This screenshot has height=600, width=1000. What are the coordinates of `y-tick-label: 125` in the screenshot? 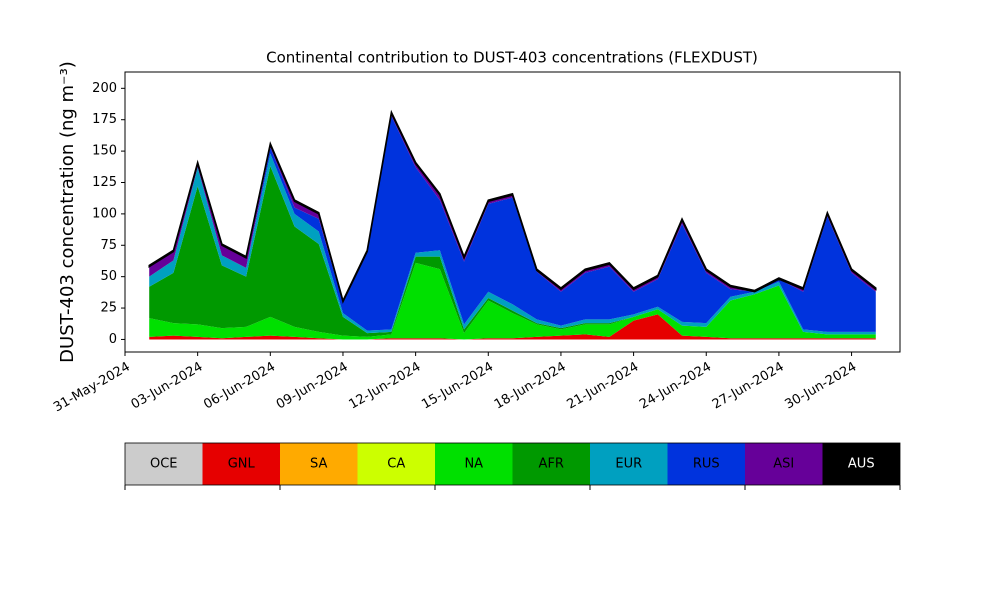 It's located at (104, 182).